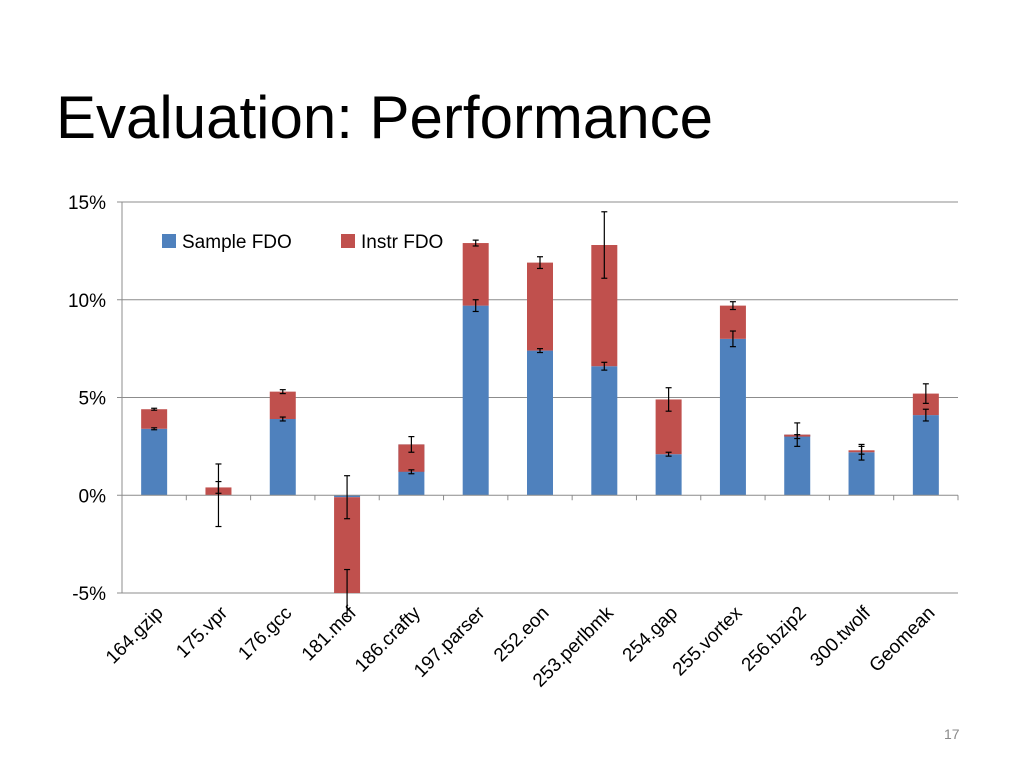 This screenshot has width=1024, height=768. I want to click on x-tick-label: 181.mcf, so click(329, 633).